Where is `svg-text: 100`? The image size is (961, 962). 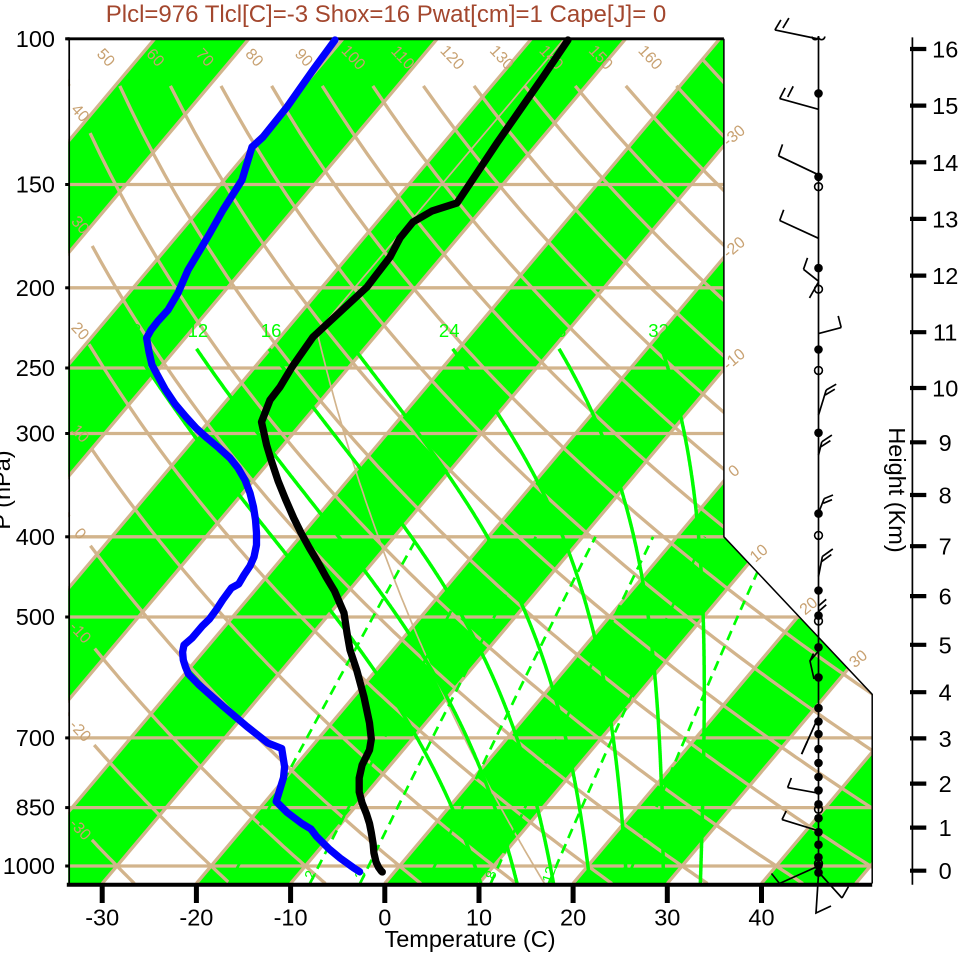 svg-text: 100 is located at coordinates (35, 39).